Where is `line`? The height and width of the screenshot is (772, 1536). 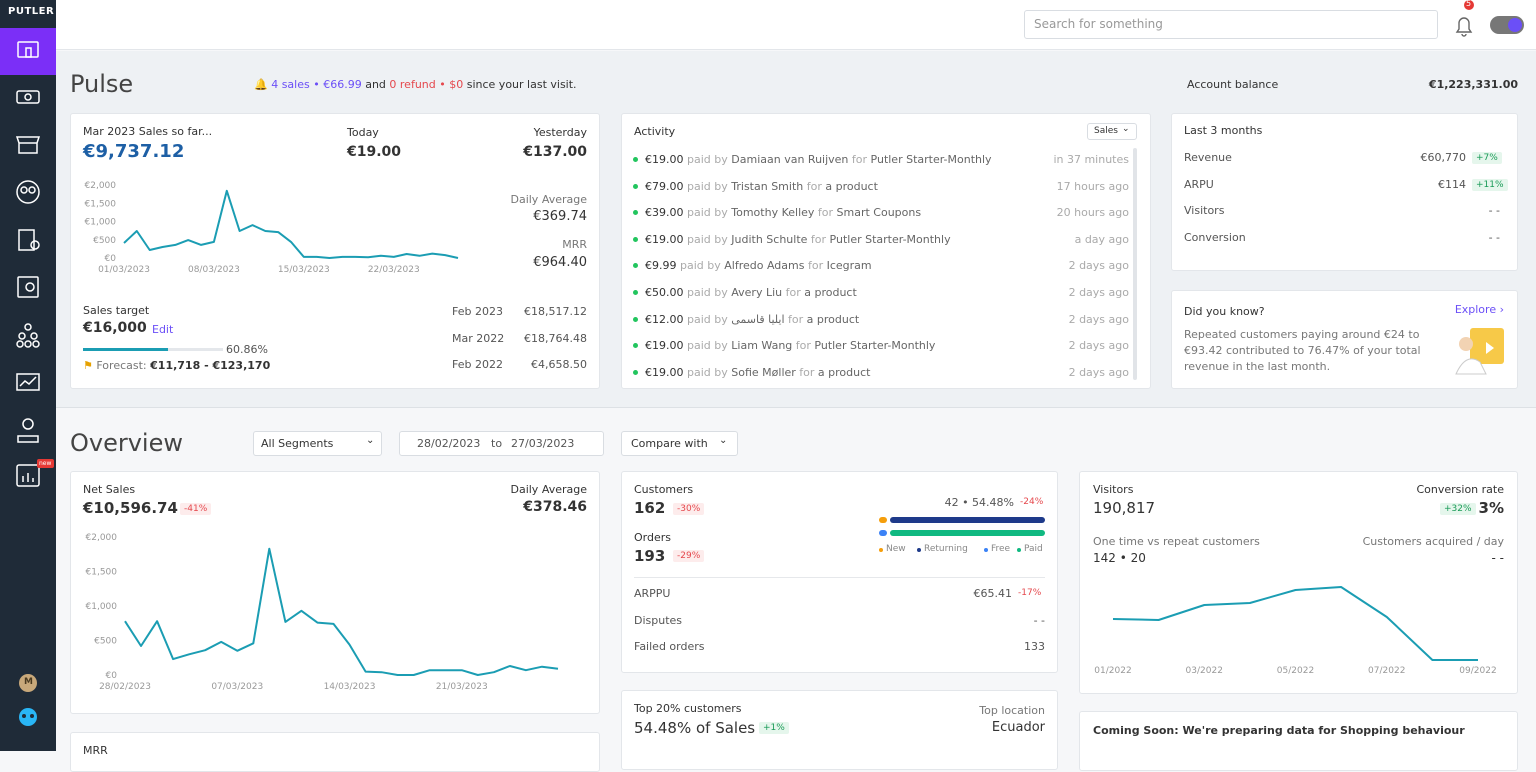
line is located at coordinates (1295, 623).